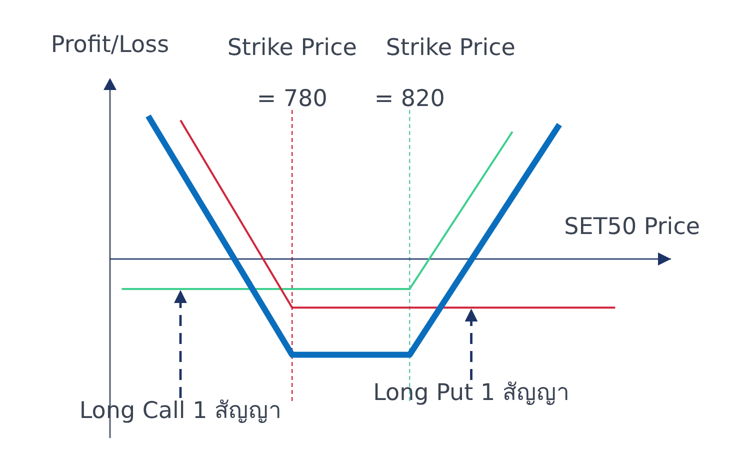 The width and height of the screenshot is (735, 461). I want to click on annotation: Long Put 1 สัญญา, so click(471, 393).